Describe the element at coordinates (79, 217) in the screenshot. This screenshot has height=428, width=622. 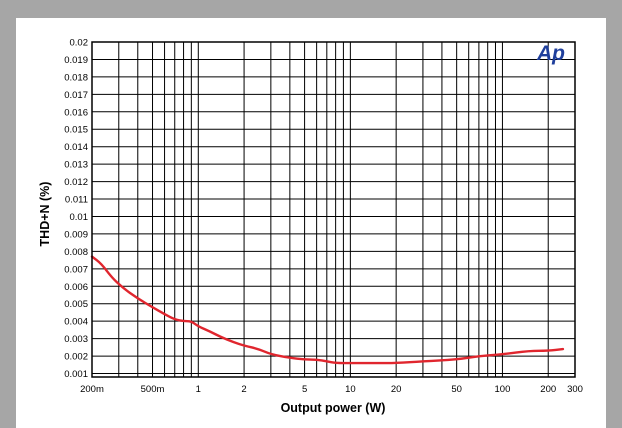
I see `y-tick-label: 0.01` at that location.